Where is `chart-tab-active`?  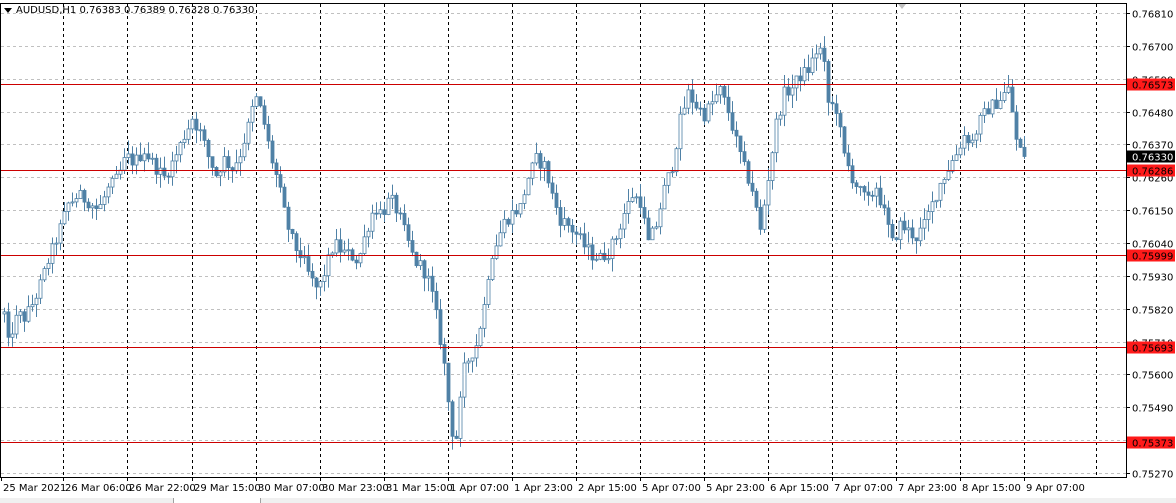 chart-tab-active is located at coordinates (217, 500).